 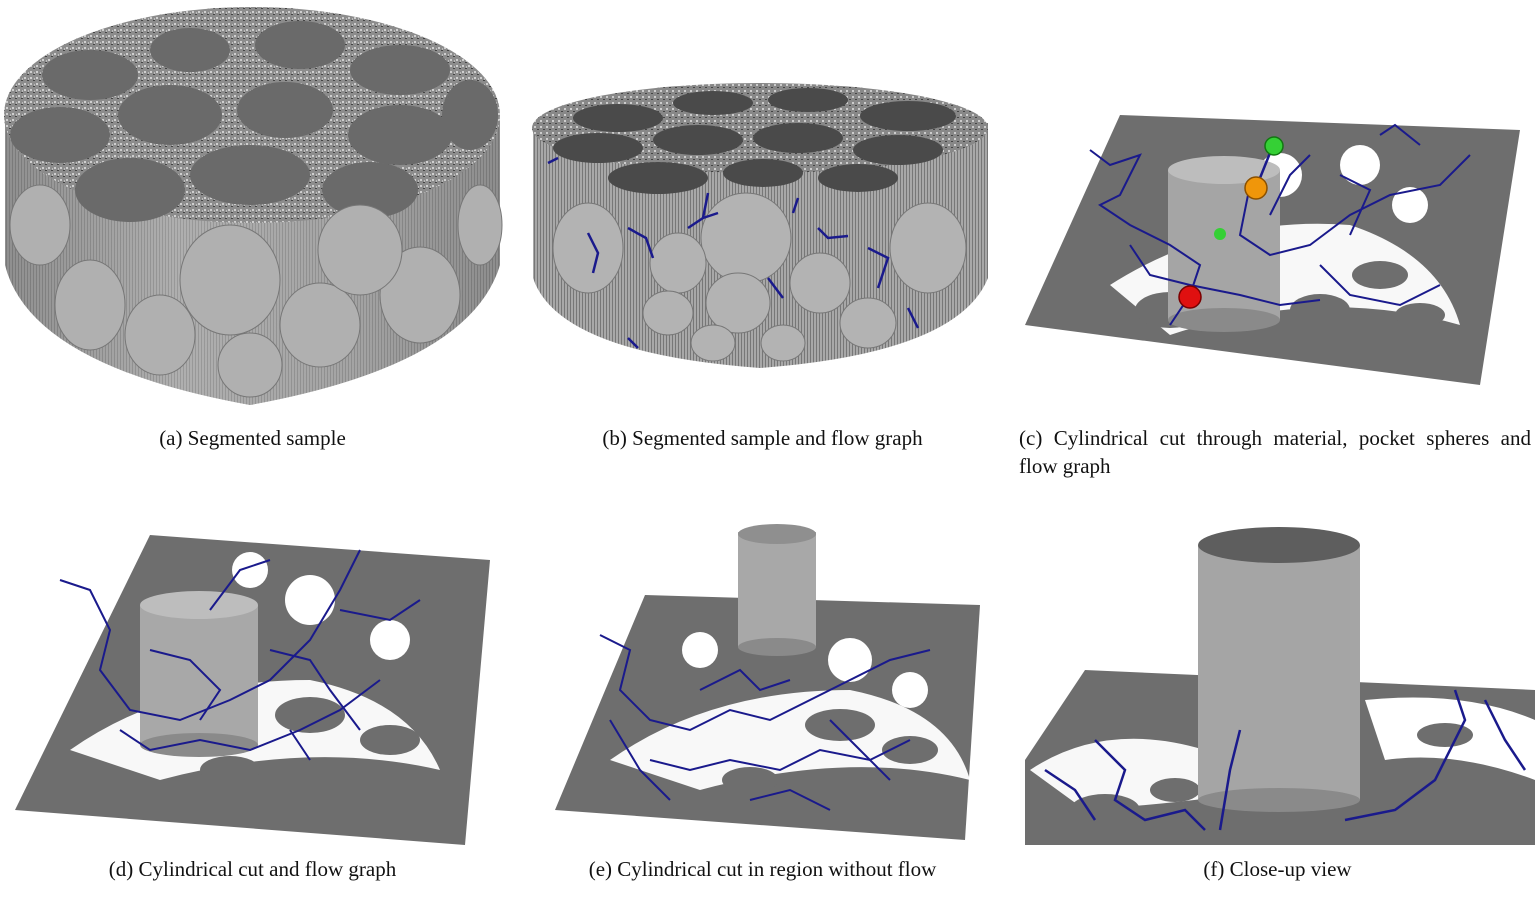 I want to click on panel-e-image, so click(x=777, y=685).